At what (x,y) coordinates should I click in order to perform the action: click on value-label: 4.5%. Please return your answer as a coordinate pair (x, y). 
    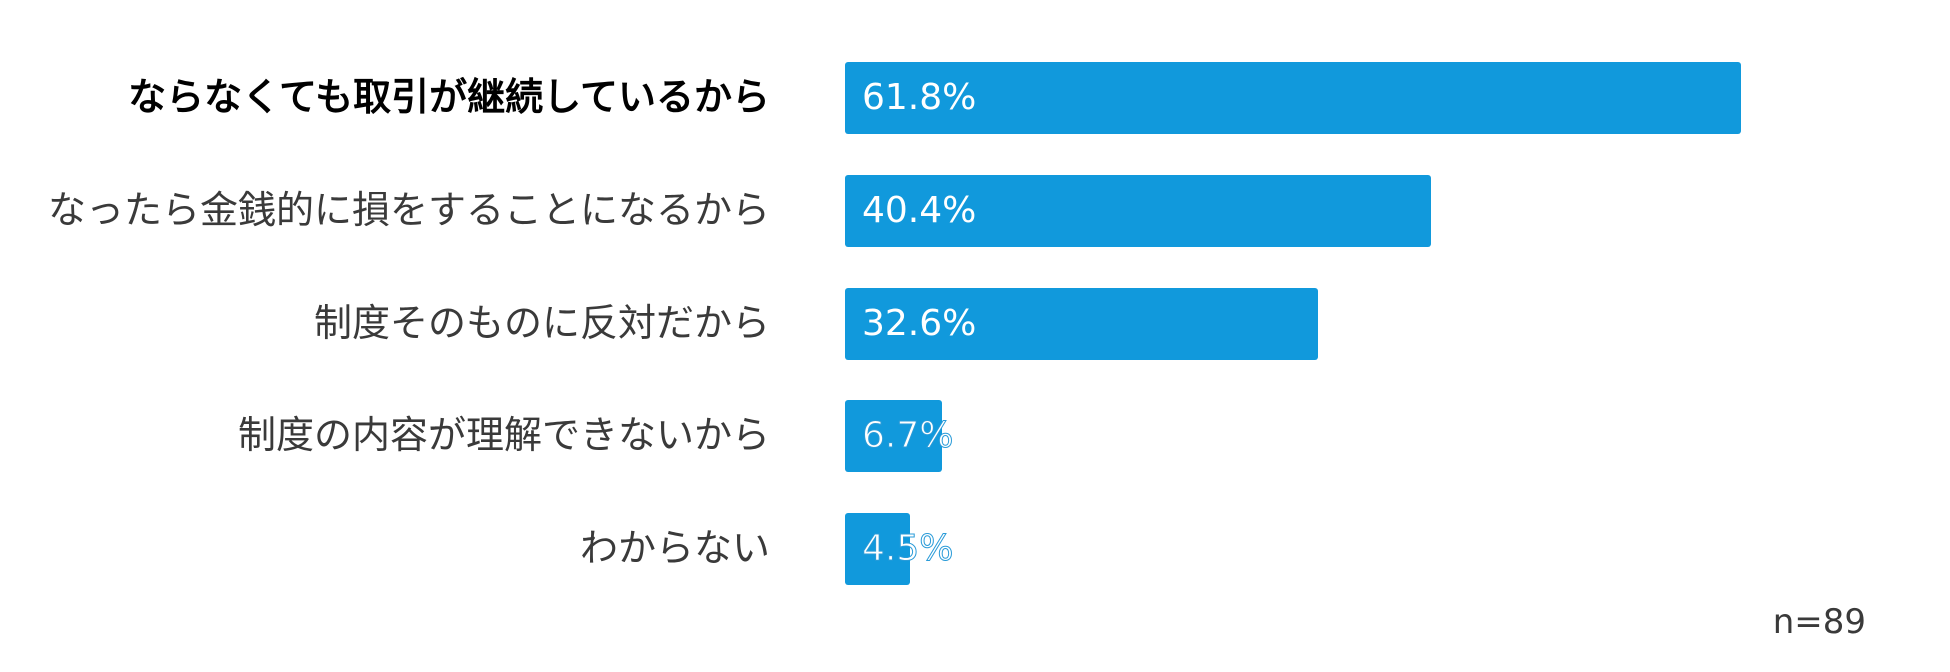
    Looking at the image, I should click on (907, 548).